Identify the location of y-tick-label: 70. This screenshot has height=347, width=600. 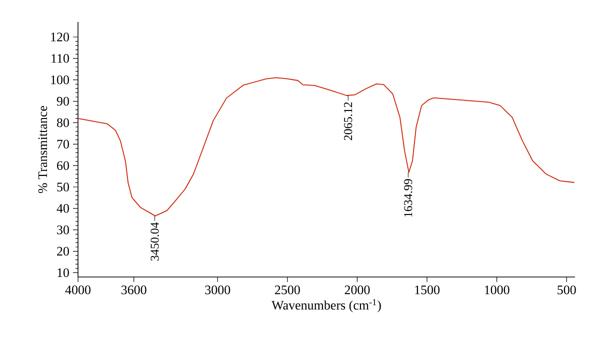
(63, 144).